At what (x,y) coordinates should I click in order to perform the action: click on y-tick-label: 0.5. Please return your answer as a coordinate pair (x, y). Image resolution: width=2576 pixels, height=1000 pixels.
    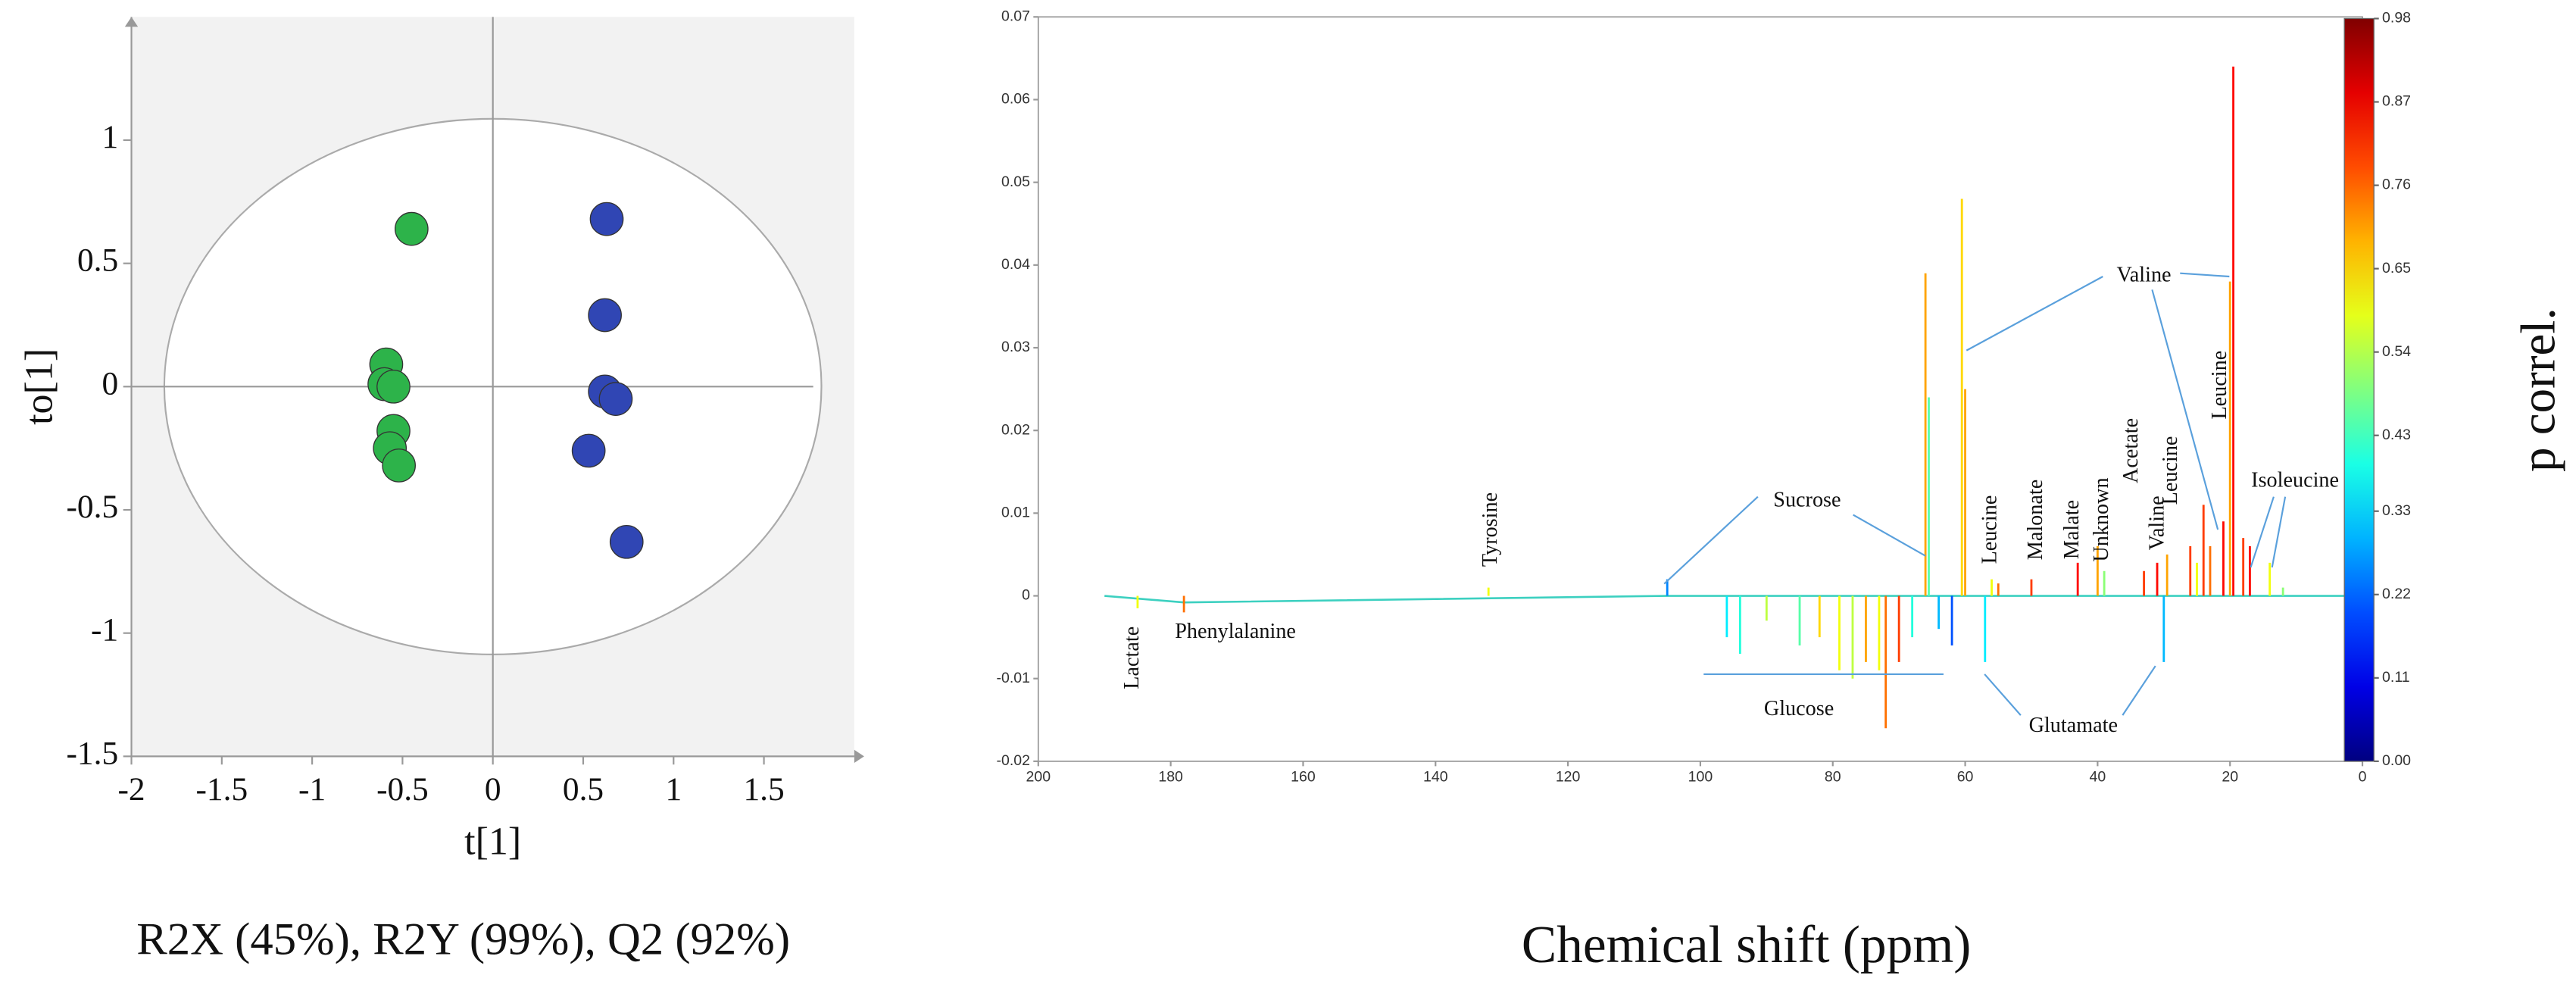
    Looking at the image, I should click on (98, 260).